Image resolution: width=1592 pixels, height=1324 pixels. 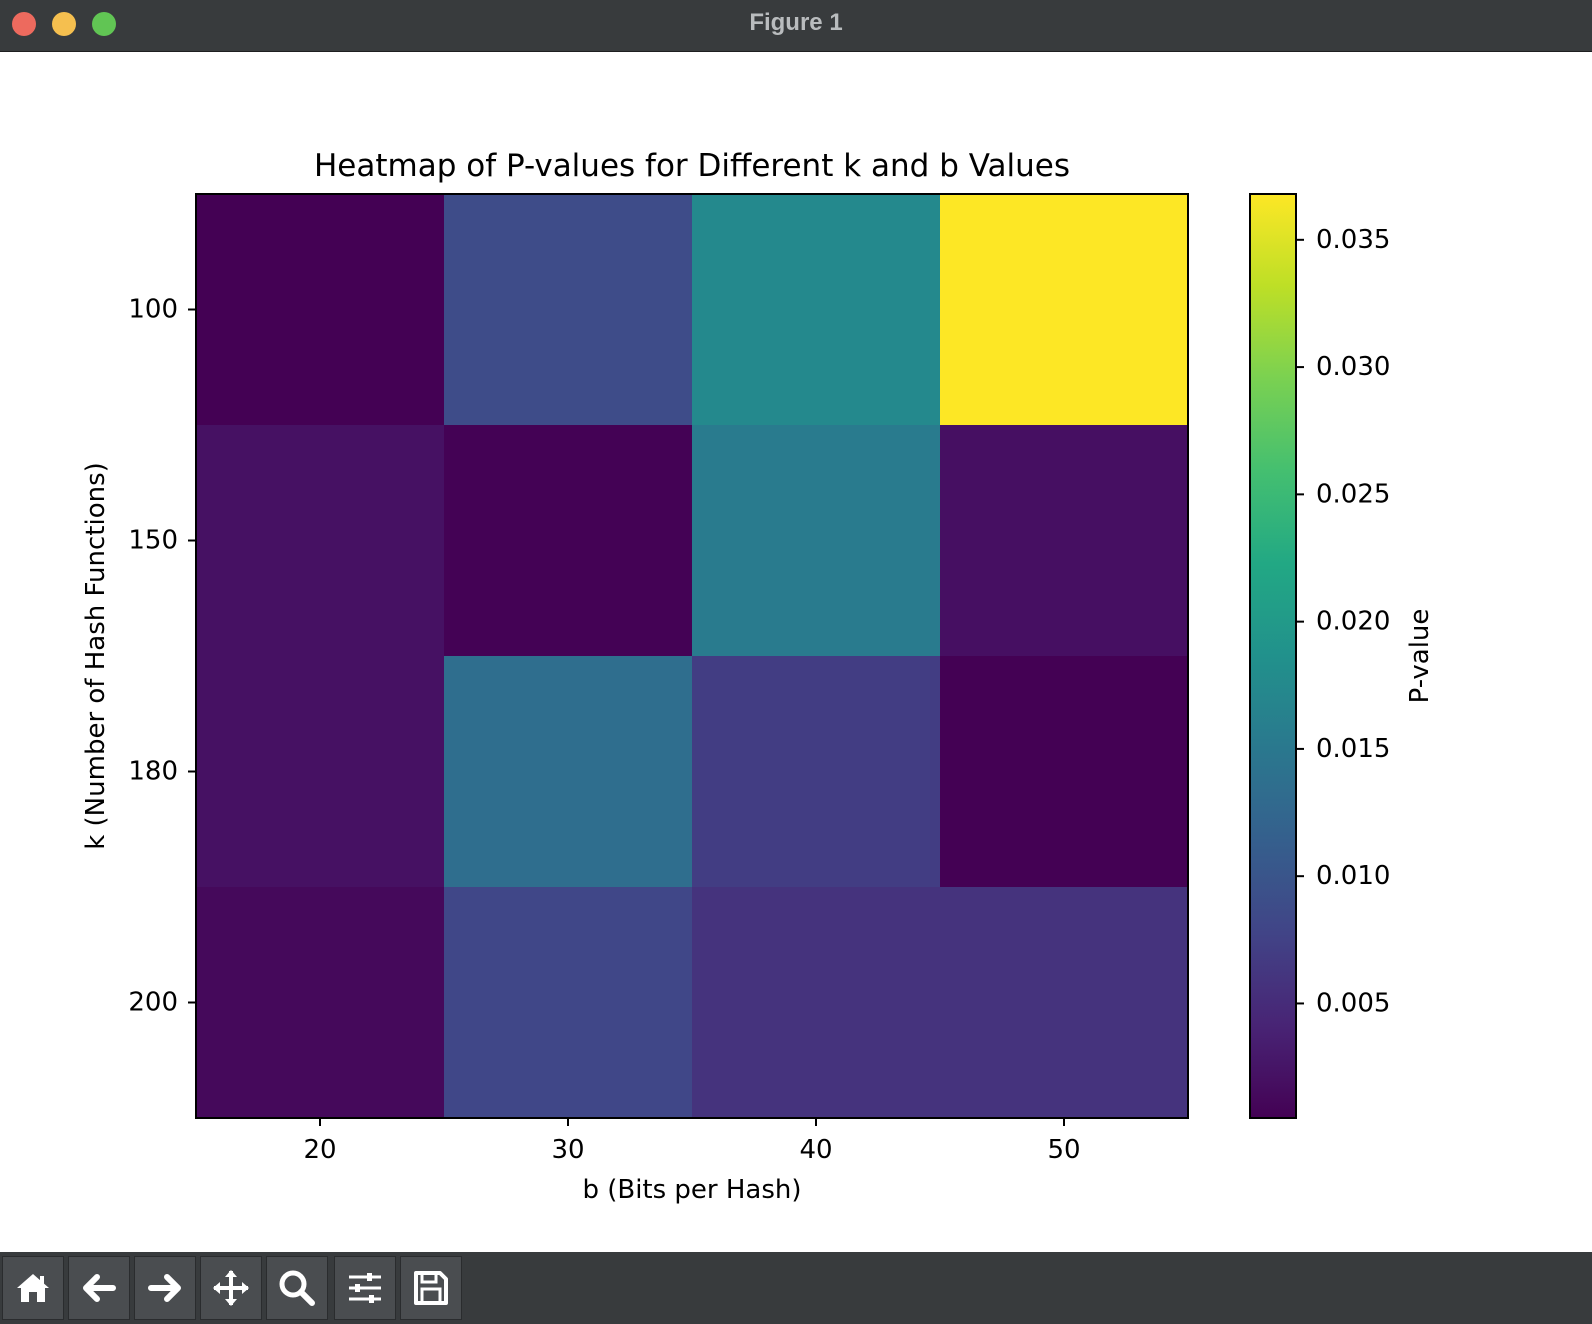 I want to click on zoom-button, so click(x=297, y=1288).